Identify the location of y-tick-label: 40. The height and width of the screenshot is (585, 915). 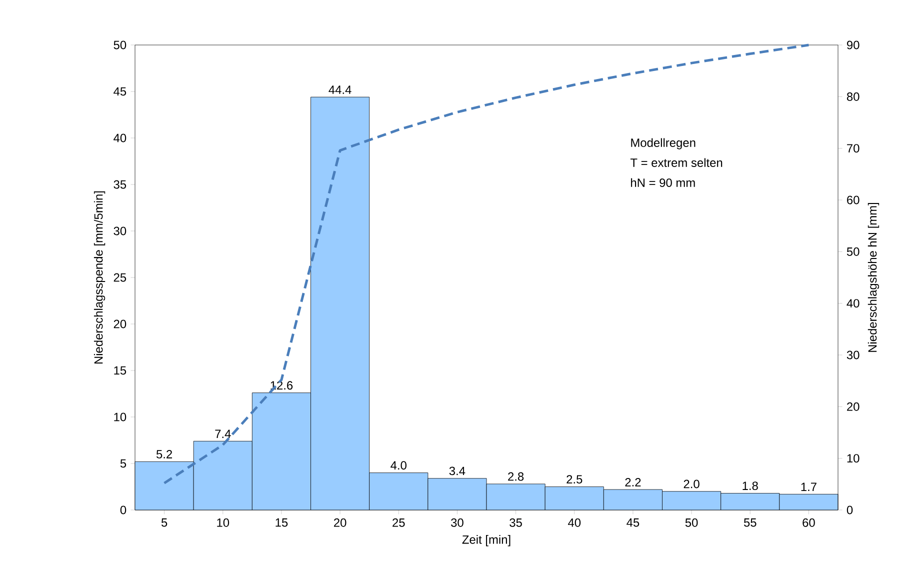
(120, 138).